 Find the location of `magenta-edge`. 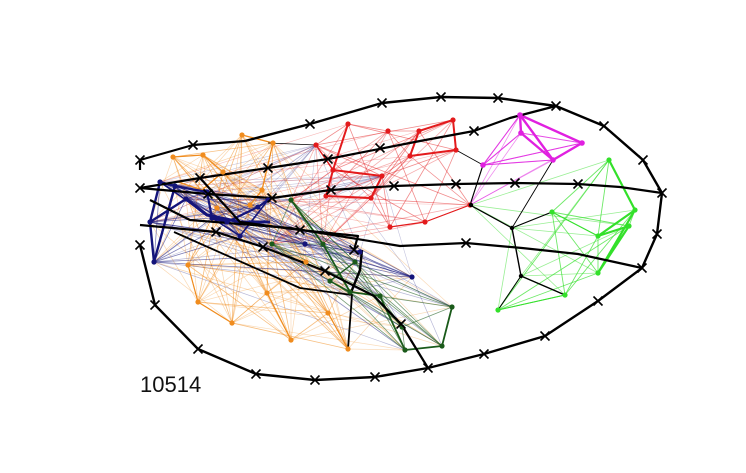

magenta-edge is located at coordinates (502, 149).